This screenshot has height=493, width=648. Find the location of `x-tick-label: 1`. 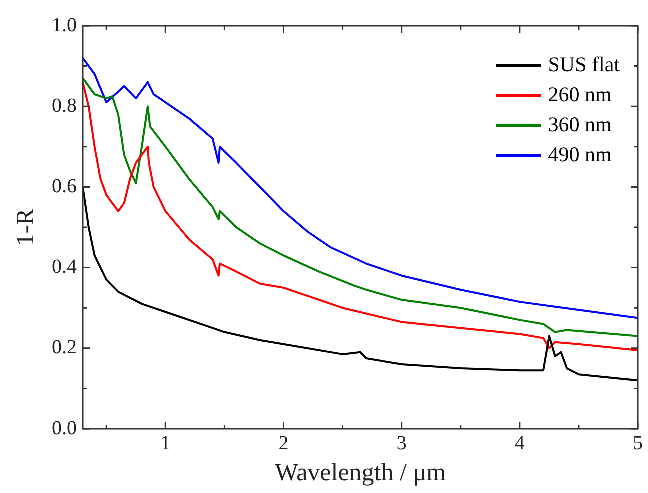

x-tick-label: 1 is located at coordinates (165, 443).